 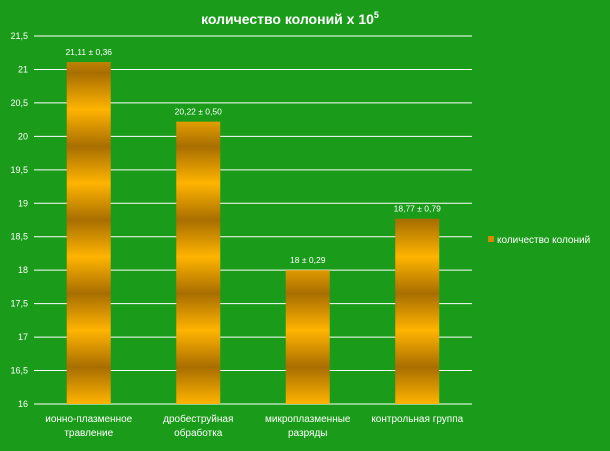 What do you see at coordinates (308, 426) in the screenshot?
I see `x-category-label: микроплазменные разряды` at bounding box center [308, 426].